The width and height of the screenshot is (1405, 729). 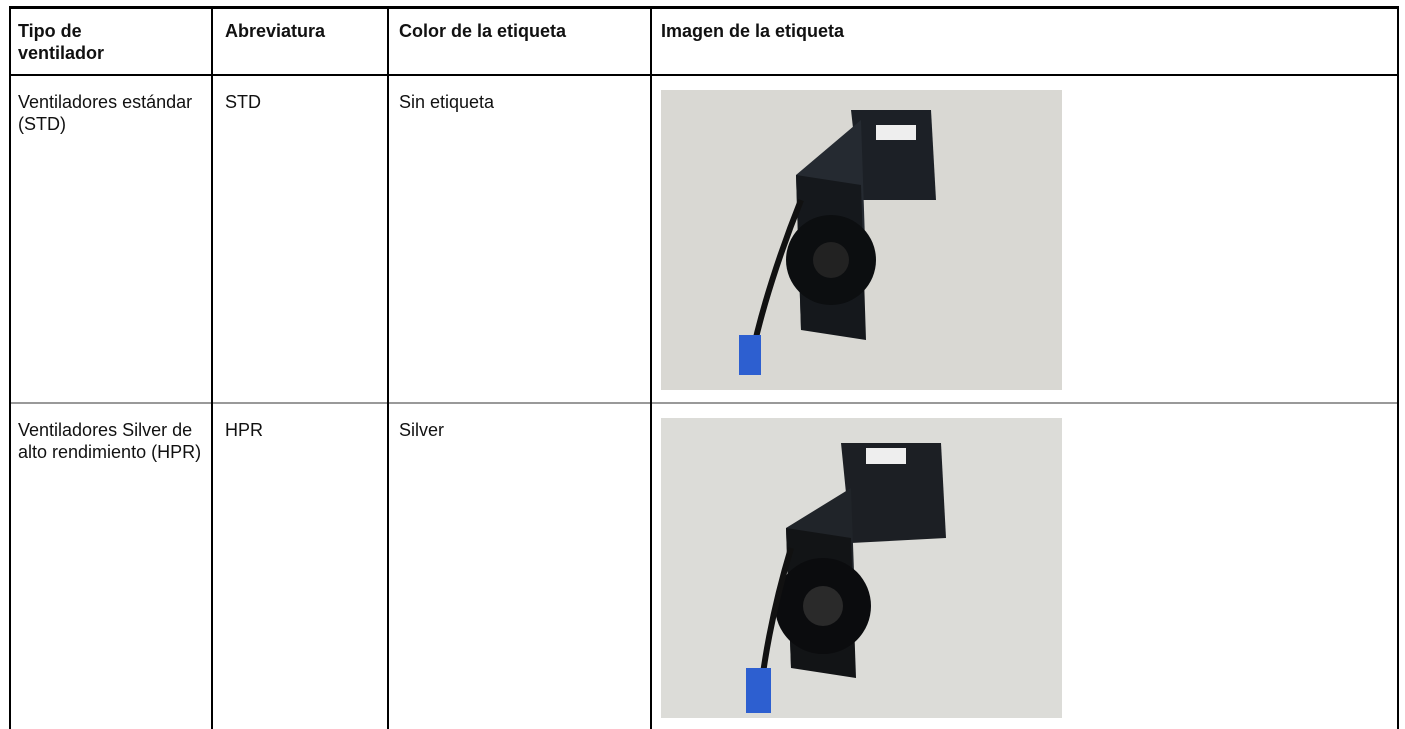 I want to click on table-top-border, so click(x=704, y=7).